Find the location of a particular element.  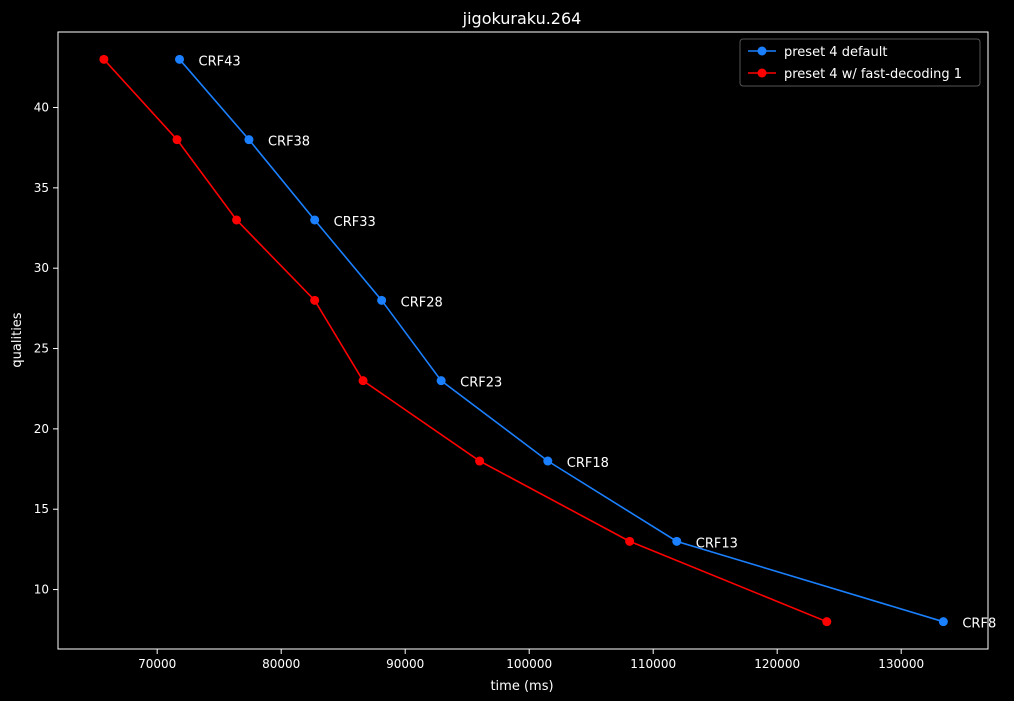

legend-entry-label: preset 4 w/ fast-decoding 1 is located at coordinates (873, 74).